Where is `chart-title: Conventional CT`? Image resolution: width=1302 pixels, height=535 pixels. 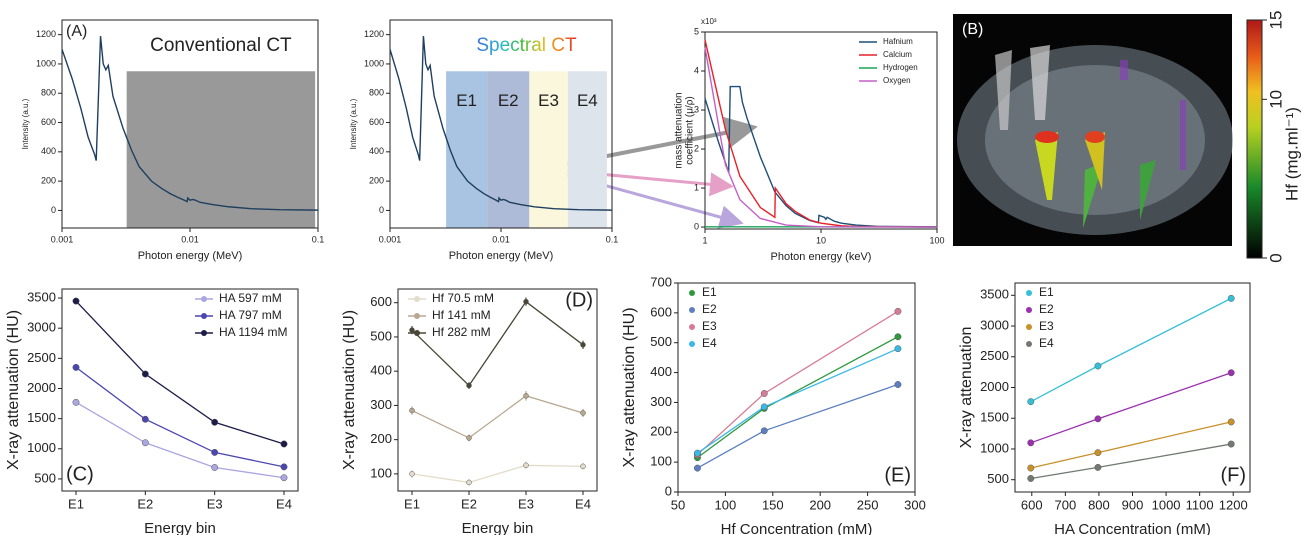
chart-title: Conventional CT is located at coordinates (221, 45).